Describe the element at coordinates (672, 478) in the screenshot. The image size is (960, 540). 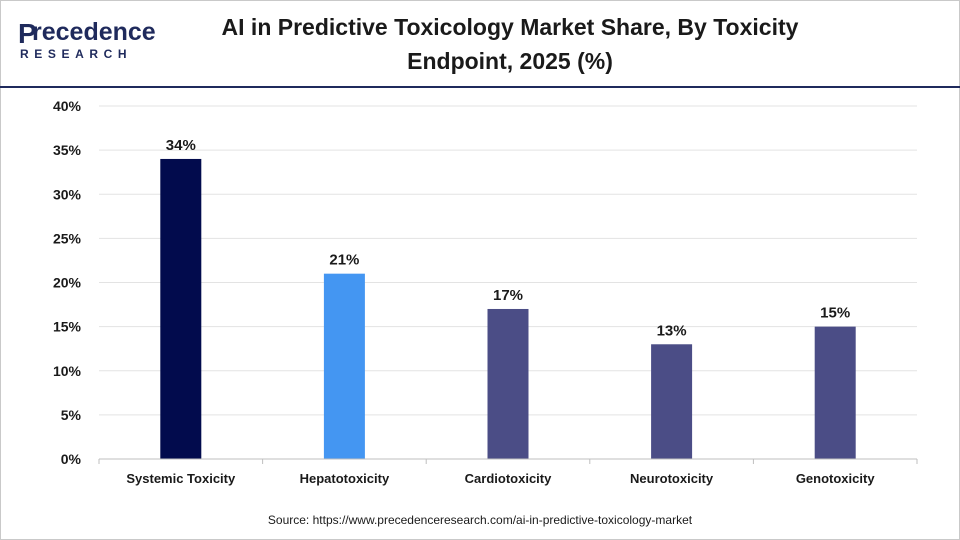
I see `x-tick-label: Neurotoxicity` at that location.